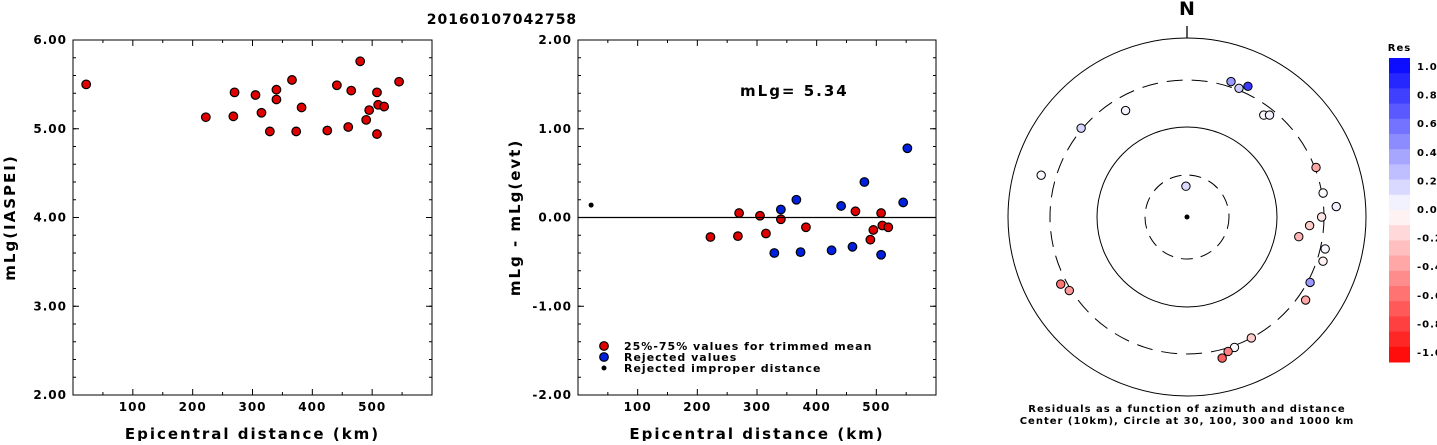 This screenshot has height=445, width=1437. What do you see at coordinates (515, 217) in the screenshot?
I see `y-axis-label: mLg - mLg(evt)` at bounding box center [515, 217].